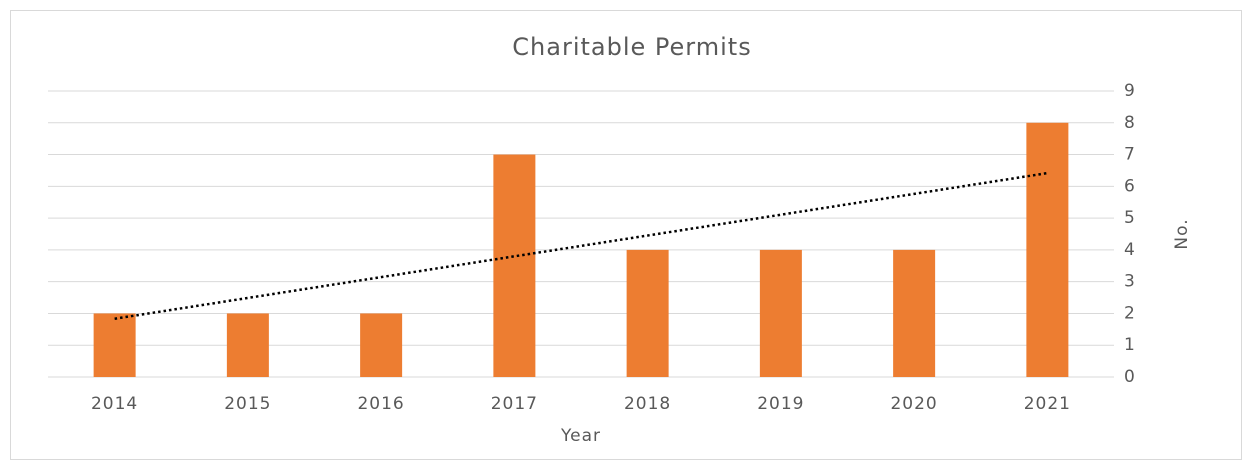 The image size is (1253, 461). I want to click on y-tick-label: 3, so click(1130, 282).